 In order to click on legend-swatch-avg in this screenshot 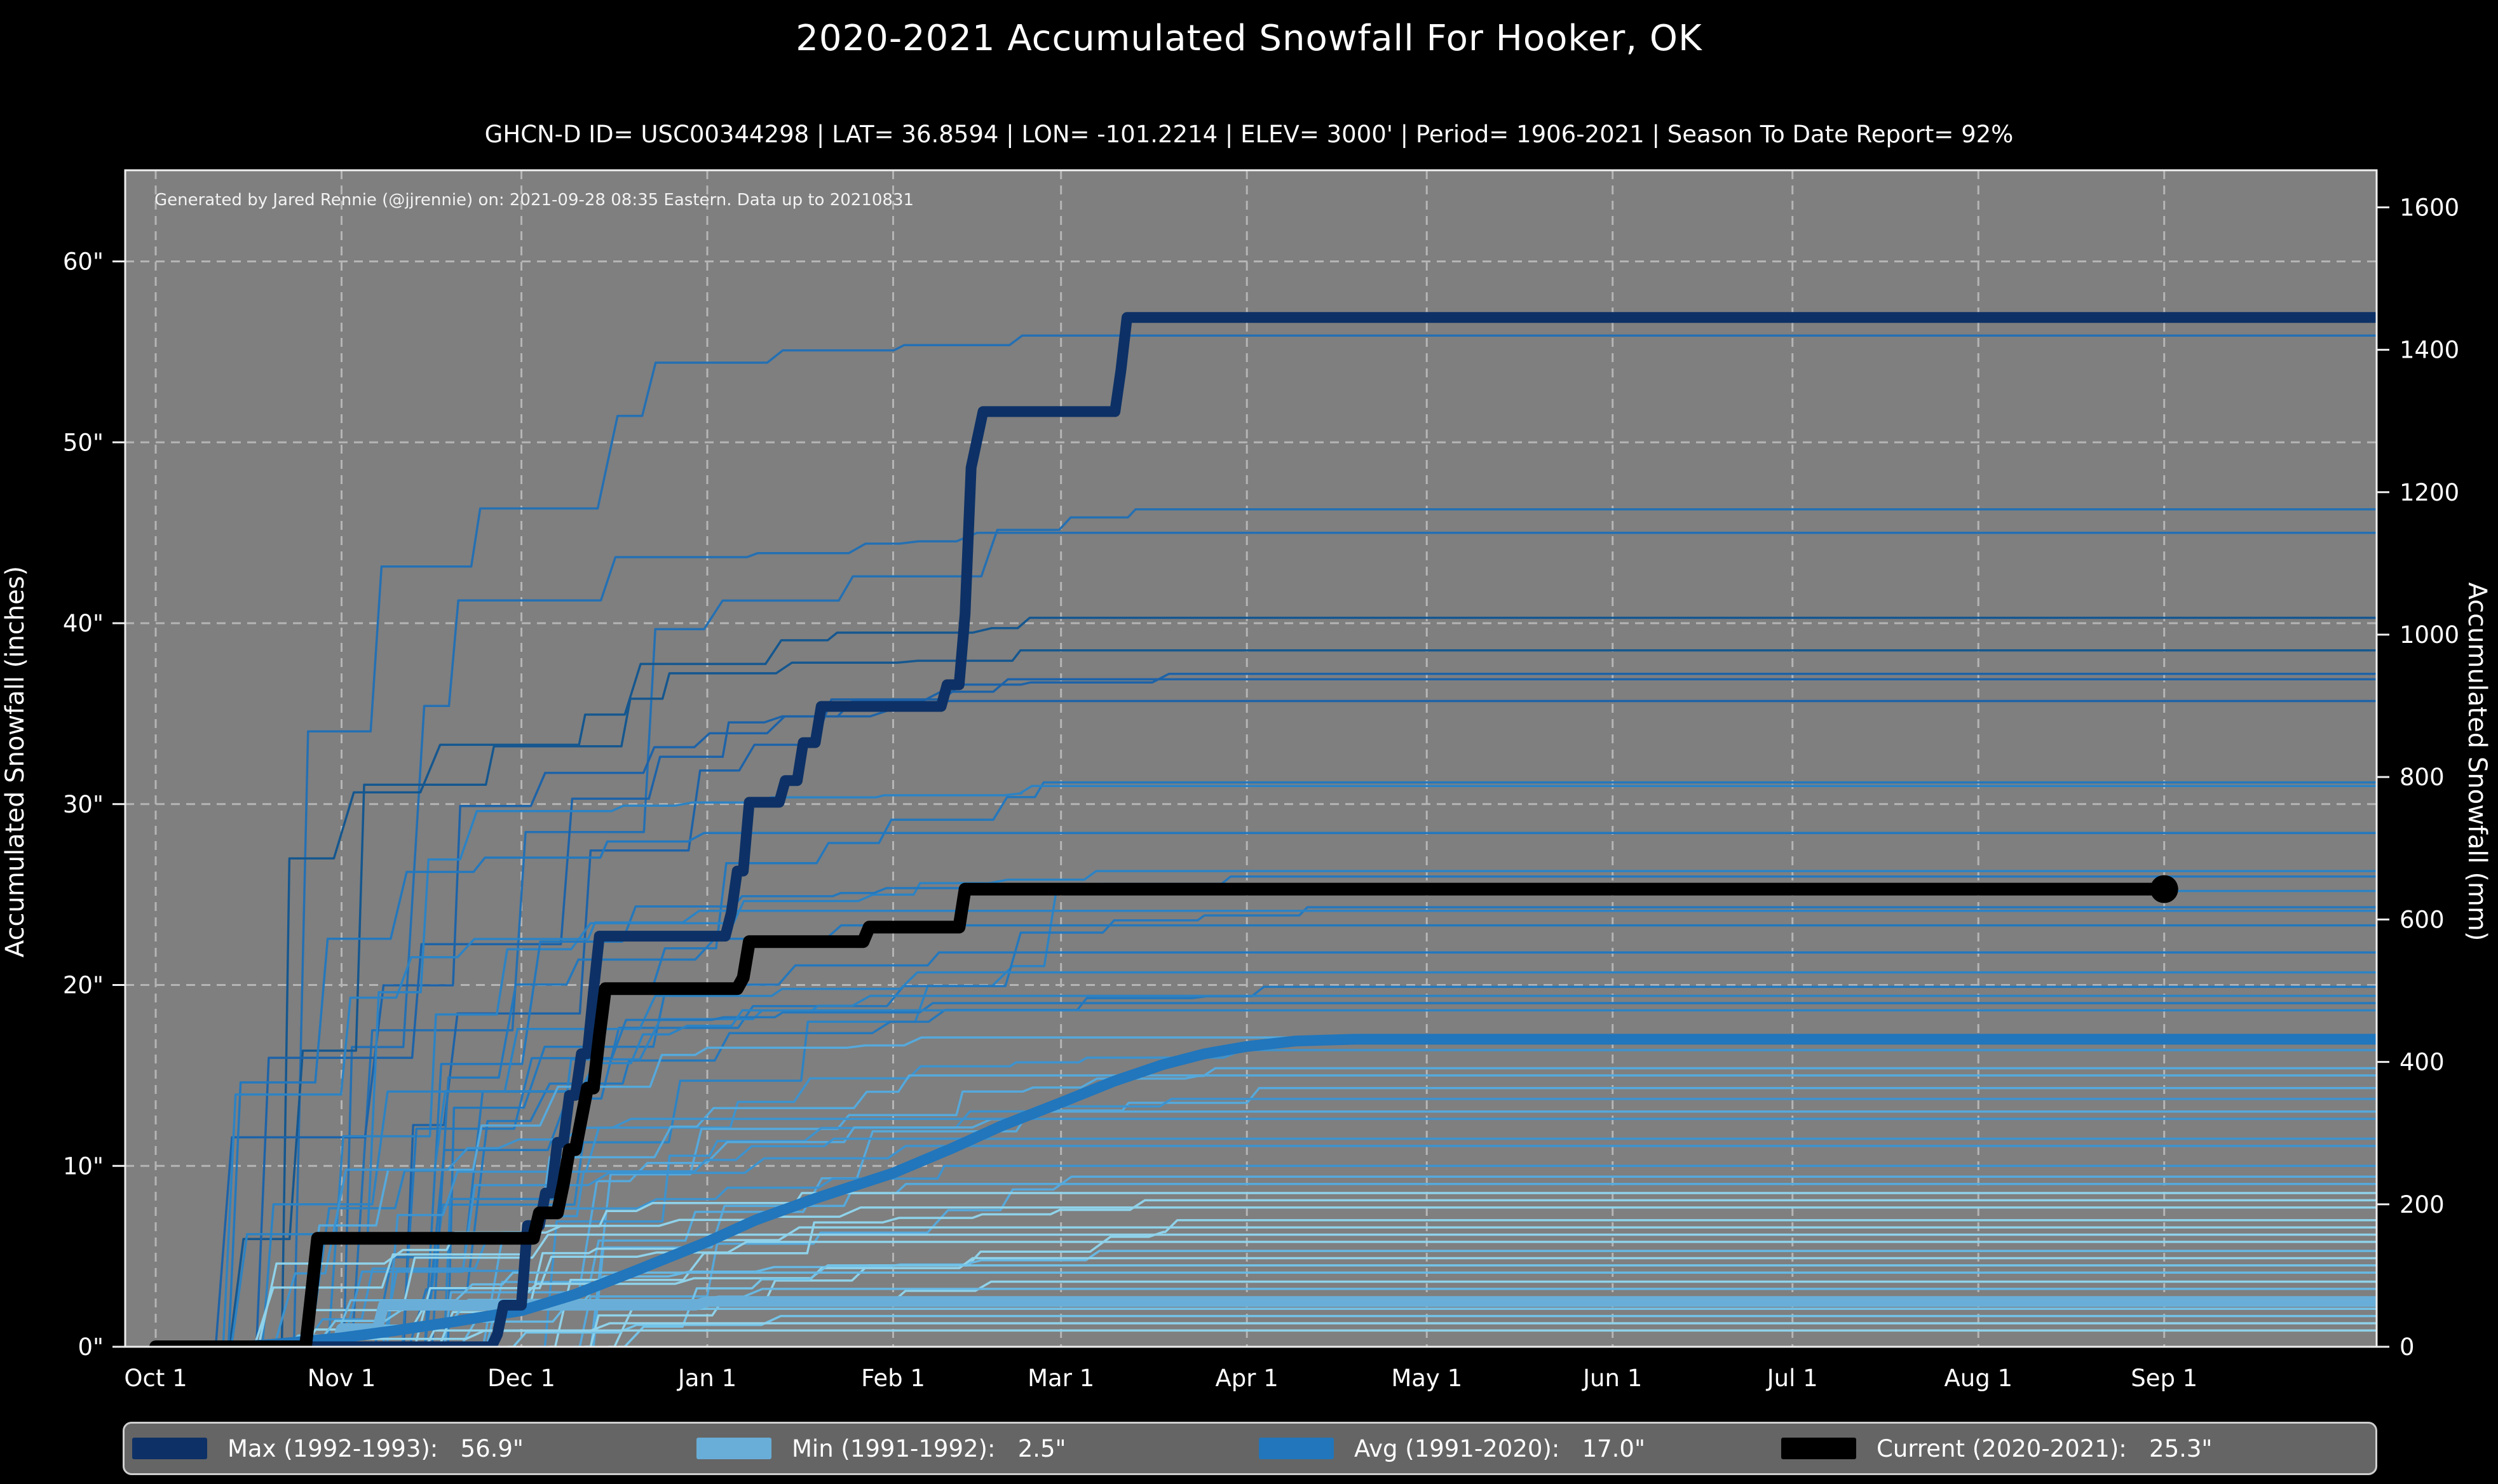, I will do `click(1296, 1448)`.